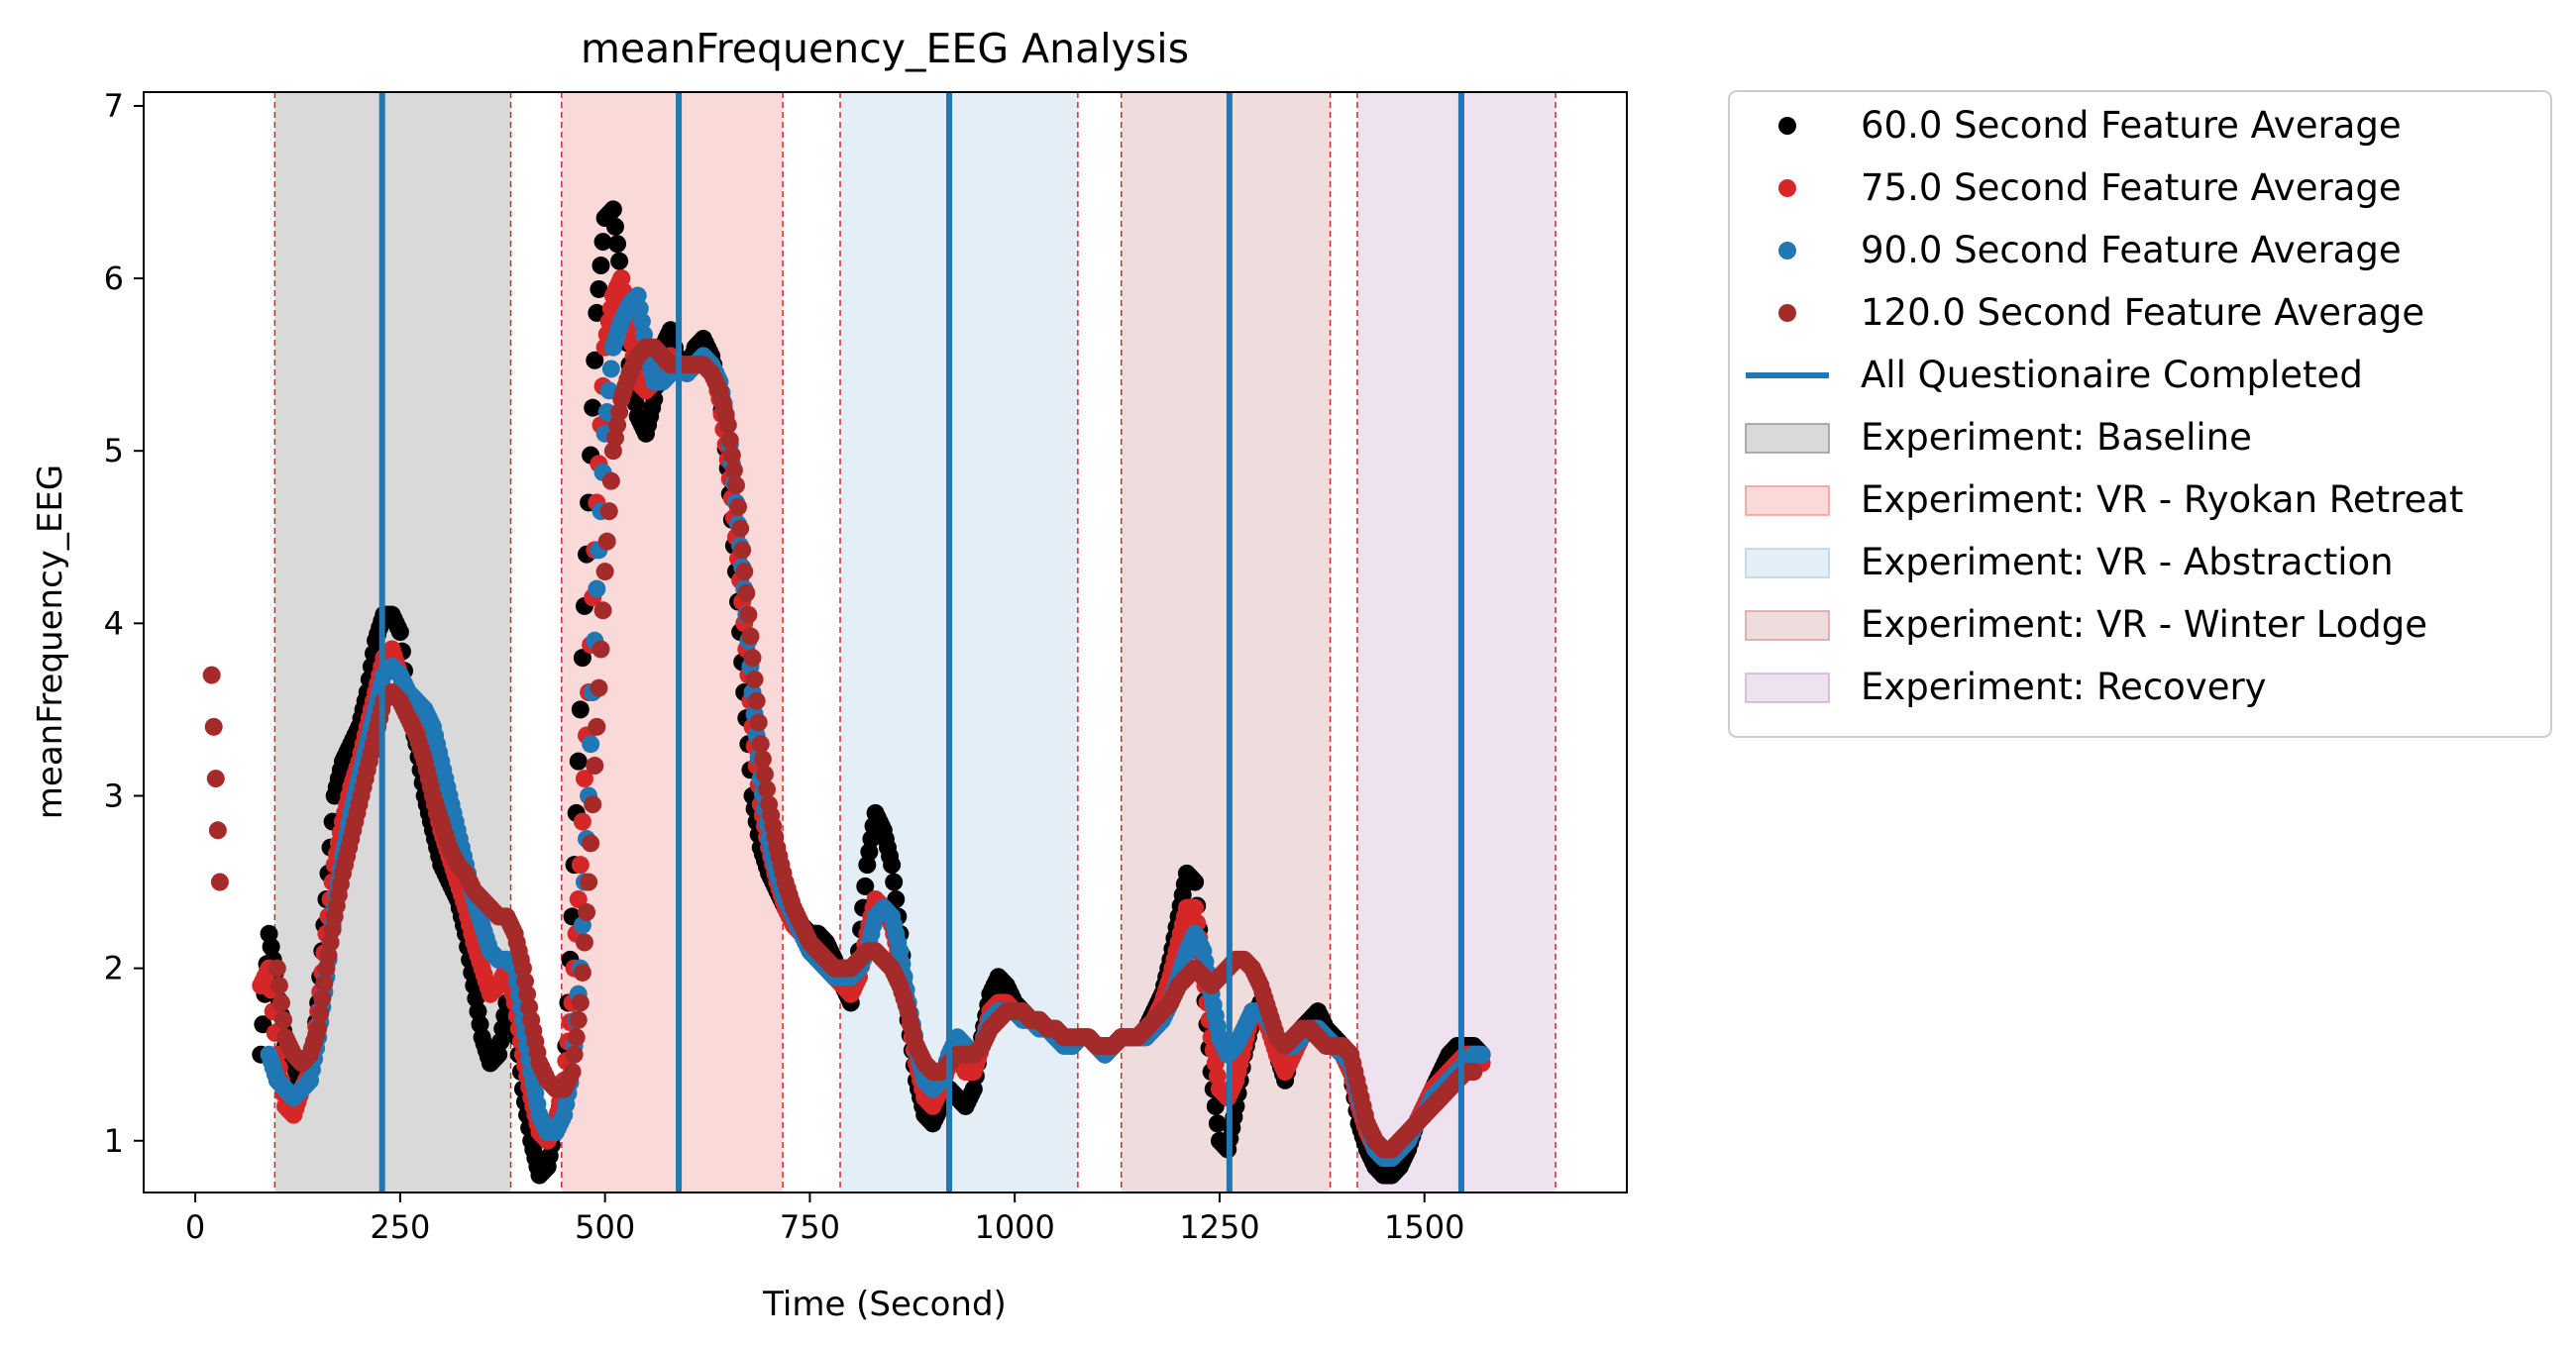 The height and width of the screenshot is (1348, 2576). What do you see at coordinates (114, 623) in the screenshot?
I see `y-tick-label: 4` at bounding box center [114, 623].